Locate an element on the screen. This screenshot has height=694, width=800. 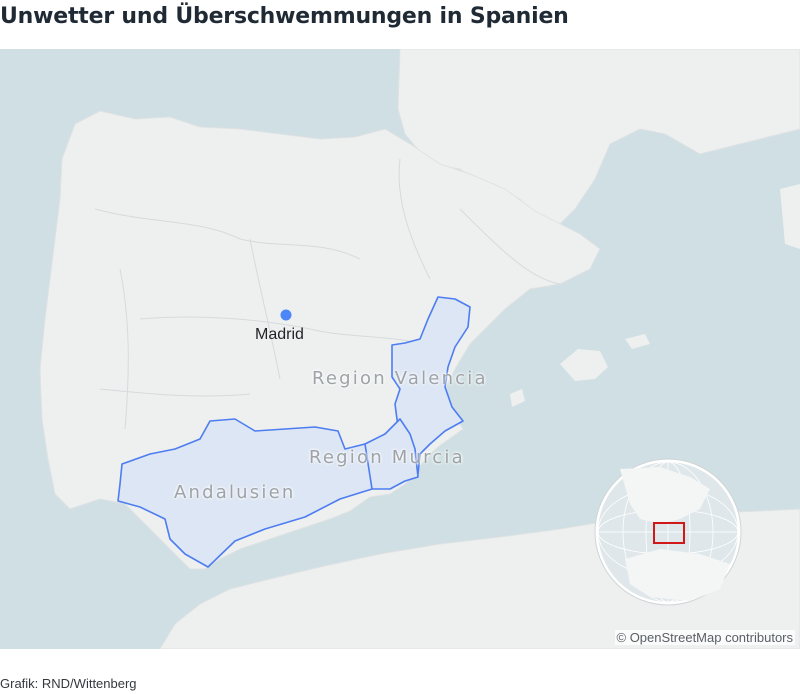
land-ibiza is located at coordinates (517, 398).